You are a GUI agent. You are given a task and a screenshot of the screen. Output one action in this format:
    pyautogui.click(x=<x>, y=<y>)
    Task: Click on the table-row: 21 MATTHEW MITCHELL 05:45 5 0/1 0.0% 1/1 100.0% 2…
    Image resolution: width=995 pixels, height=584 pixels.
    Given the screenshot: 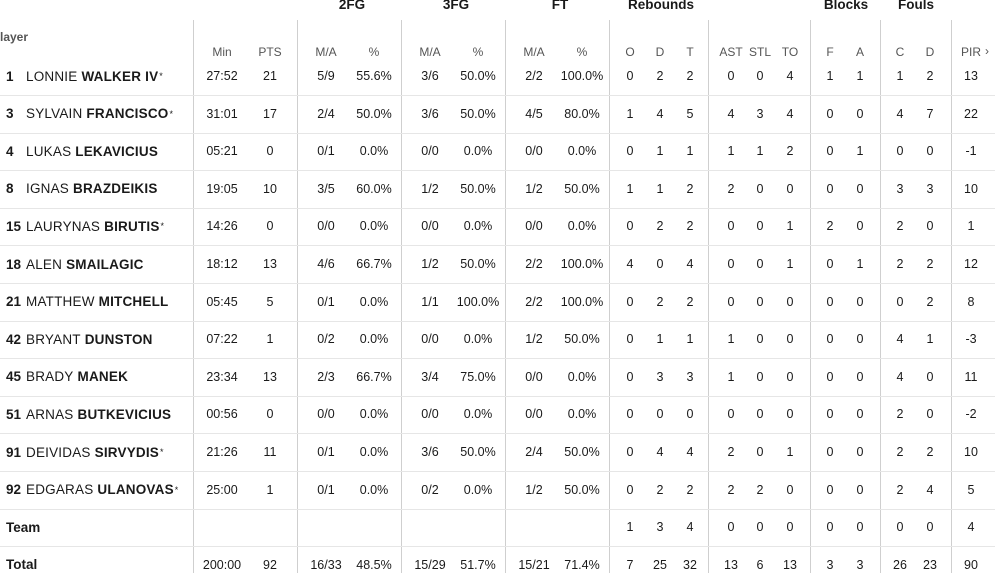 What is the action you would take?
    pyautogui.click(x=497, y=302)
    